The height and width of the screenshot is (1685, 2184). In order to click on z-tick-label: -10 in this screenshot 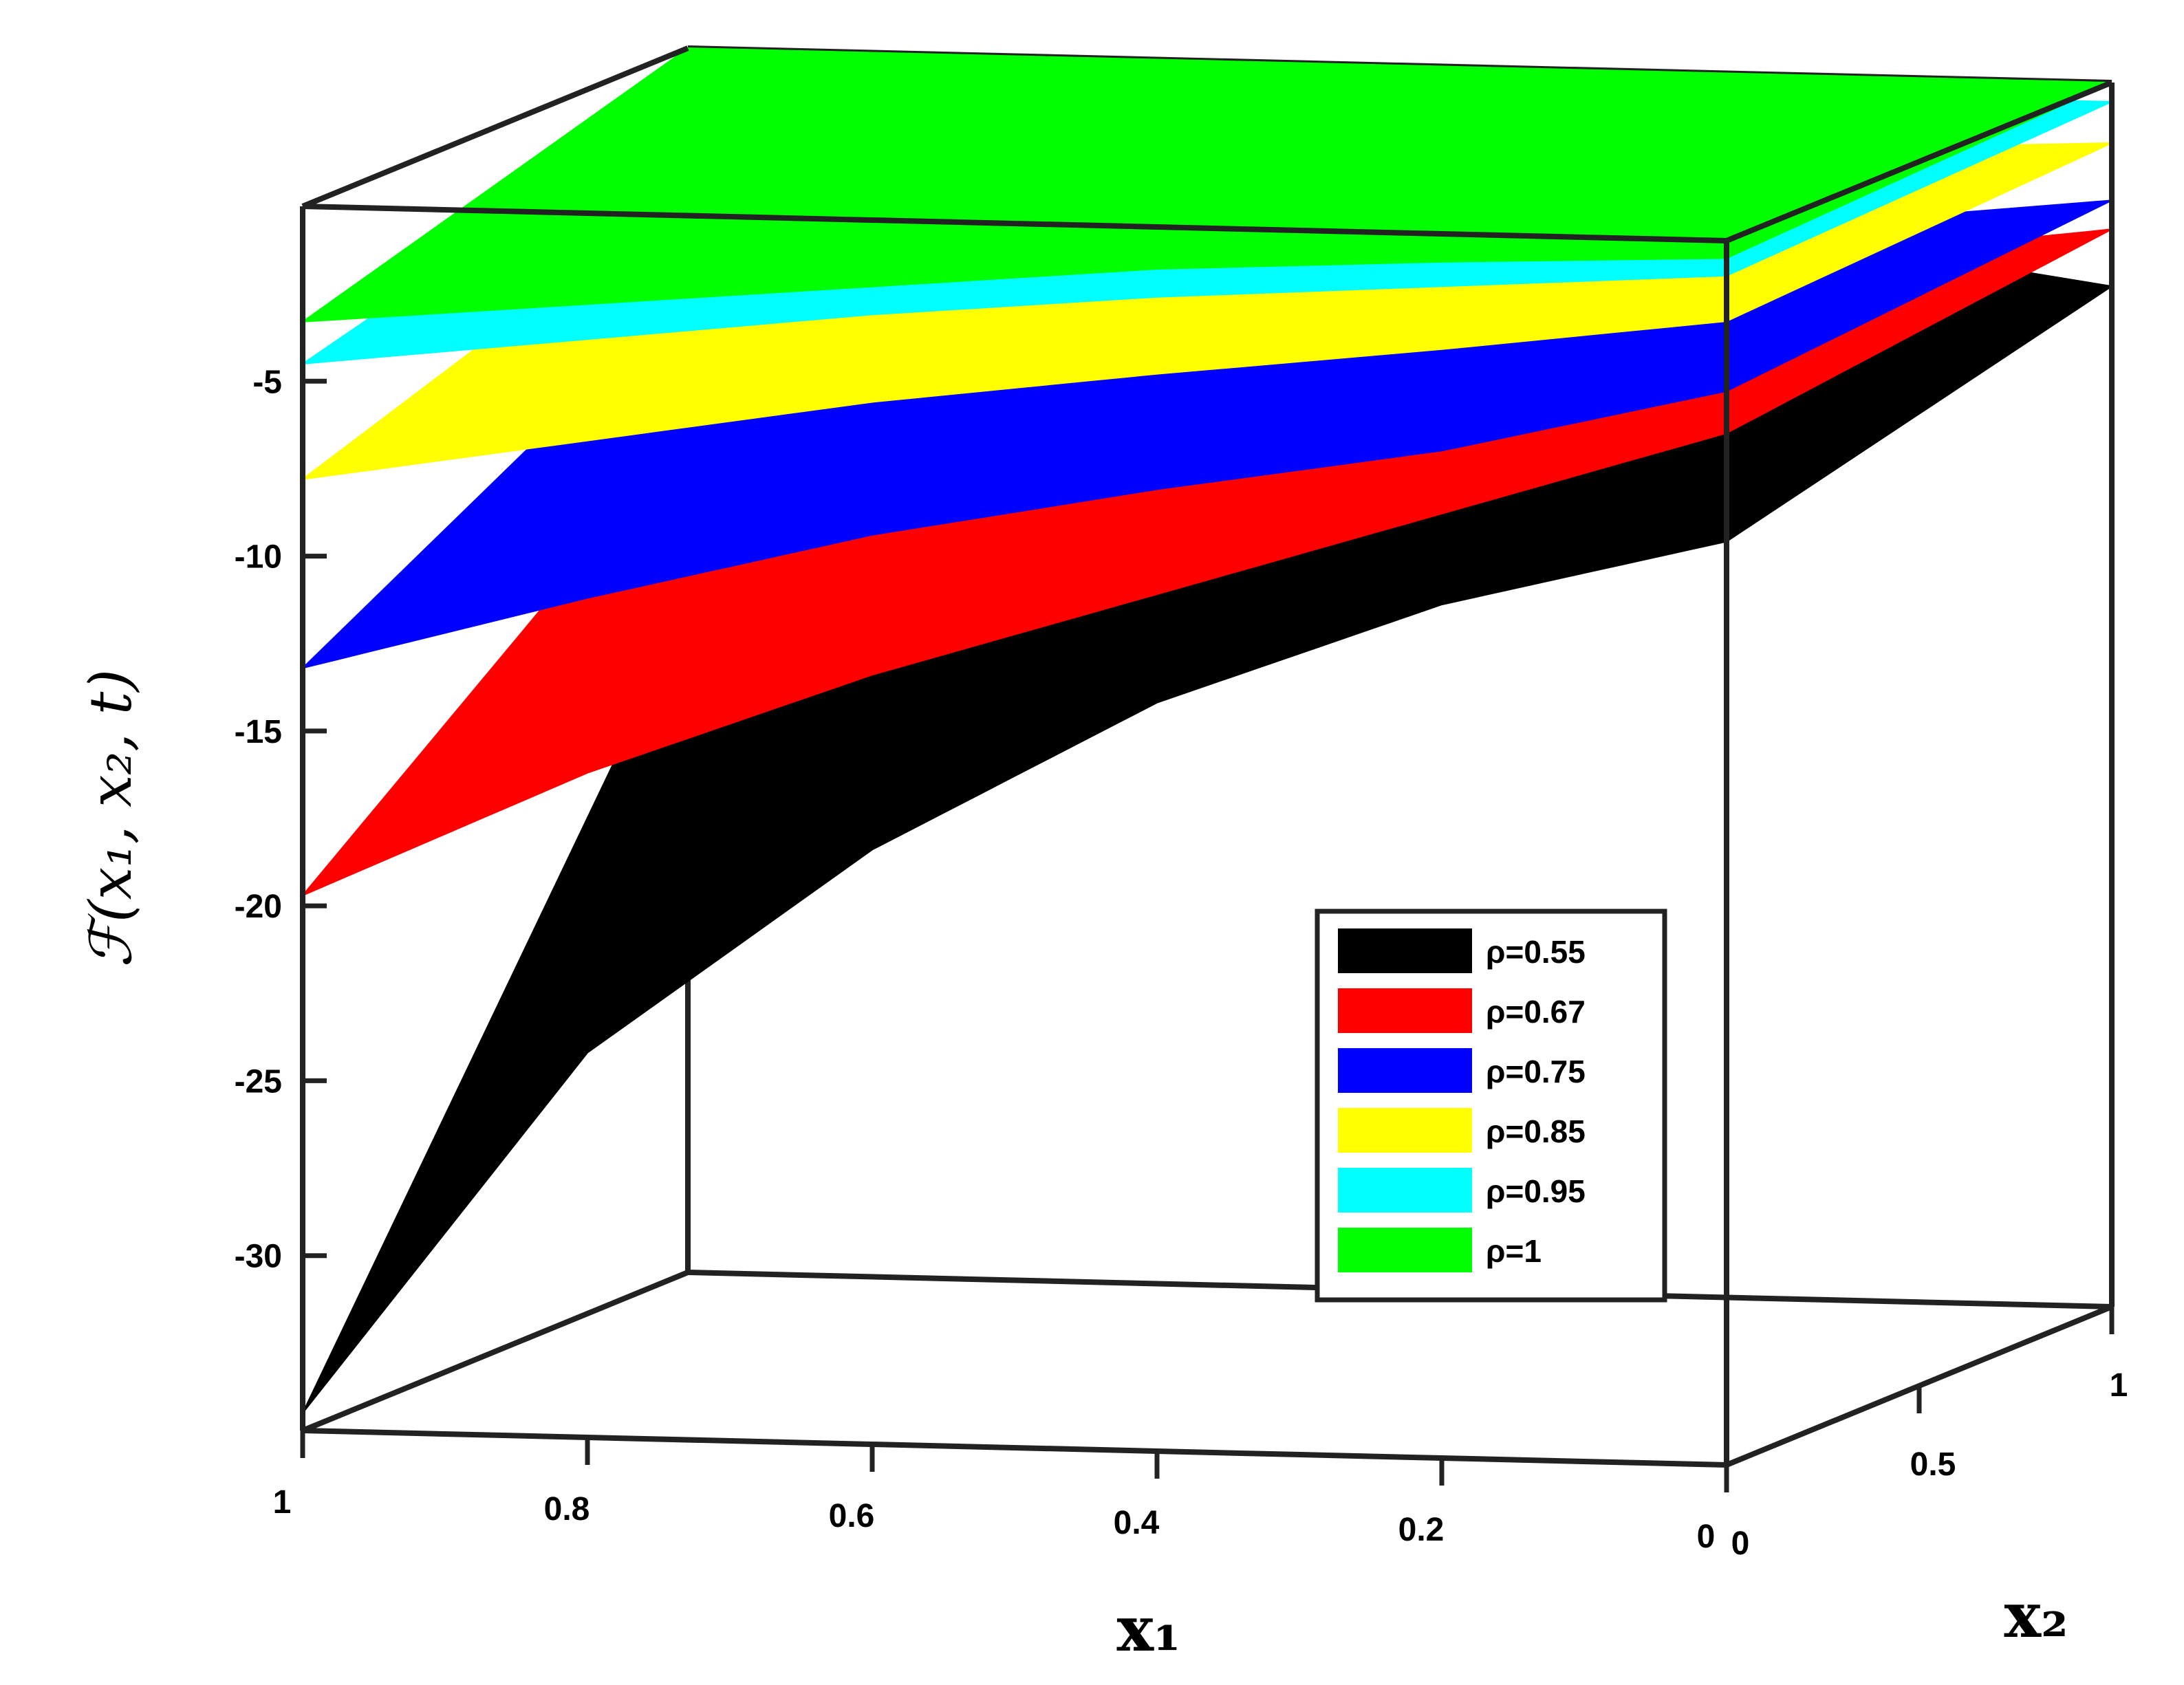, I will do `click(258, 557)`.